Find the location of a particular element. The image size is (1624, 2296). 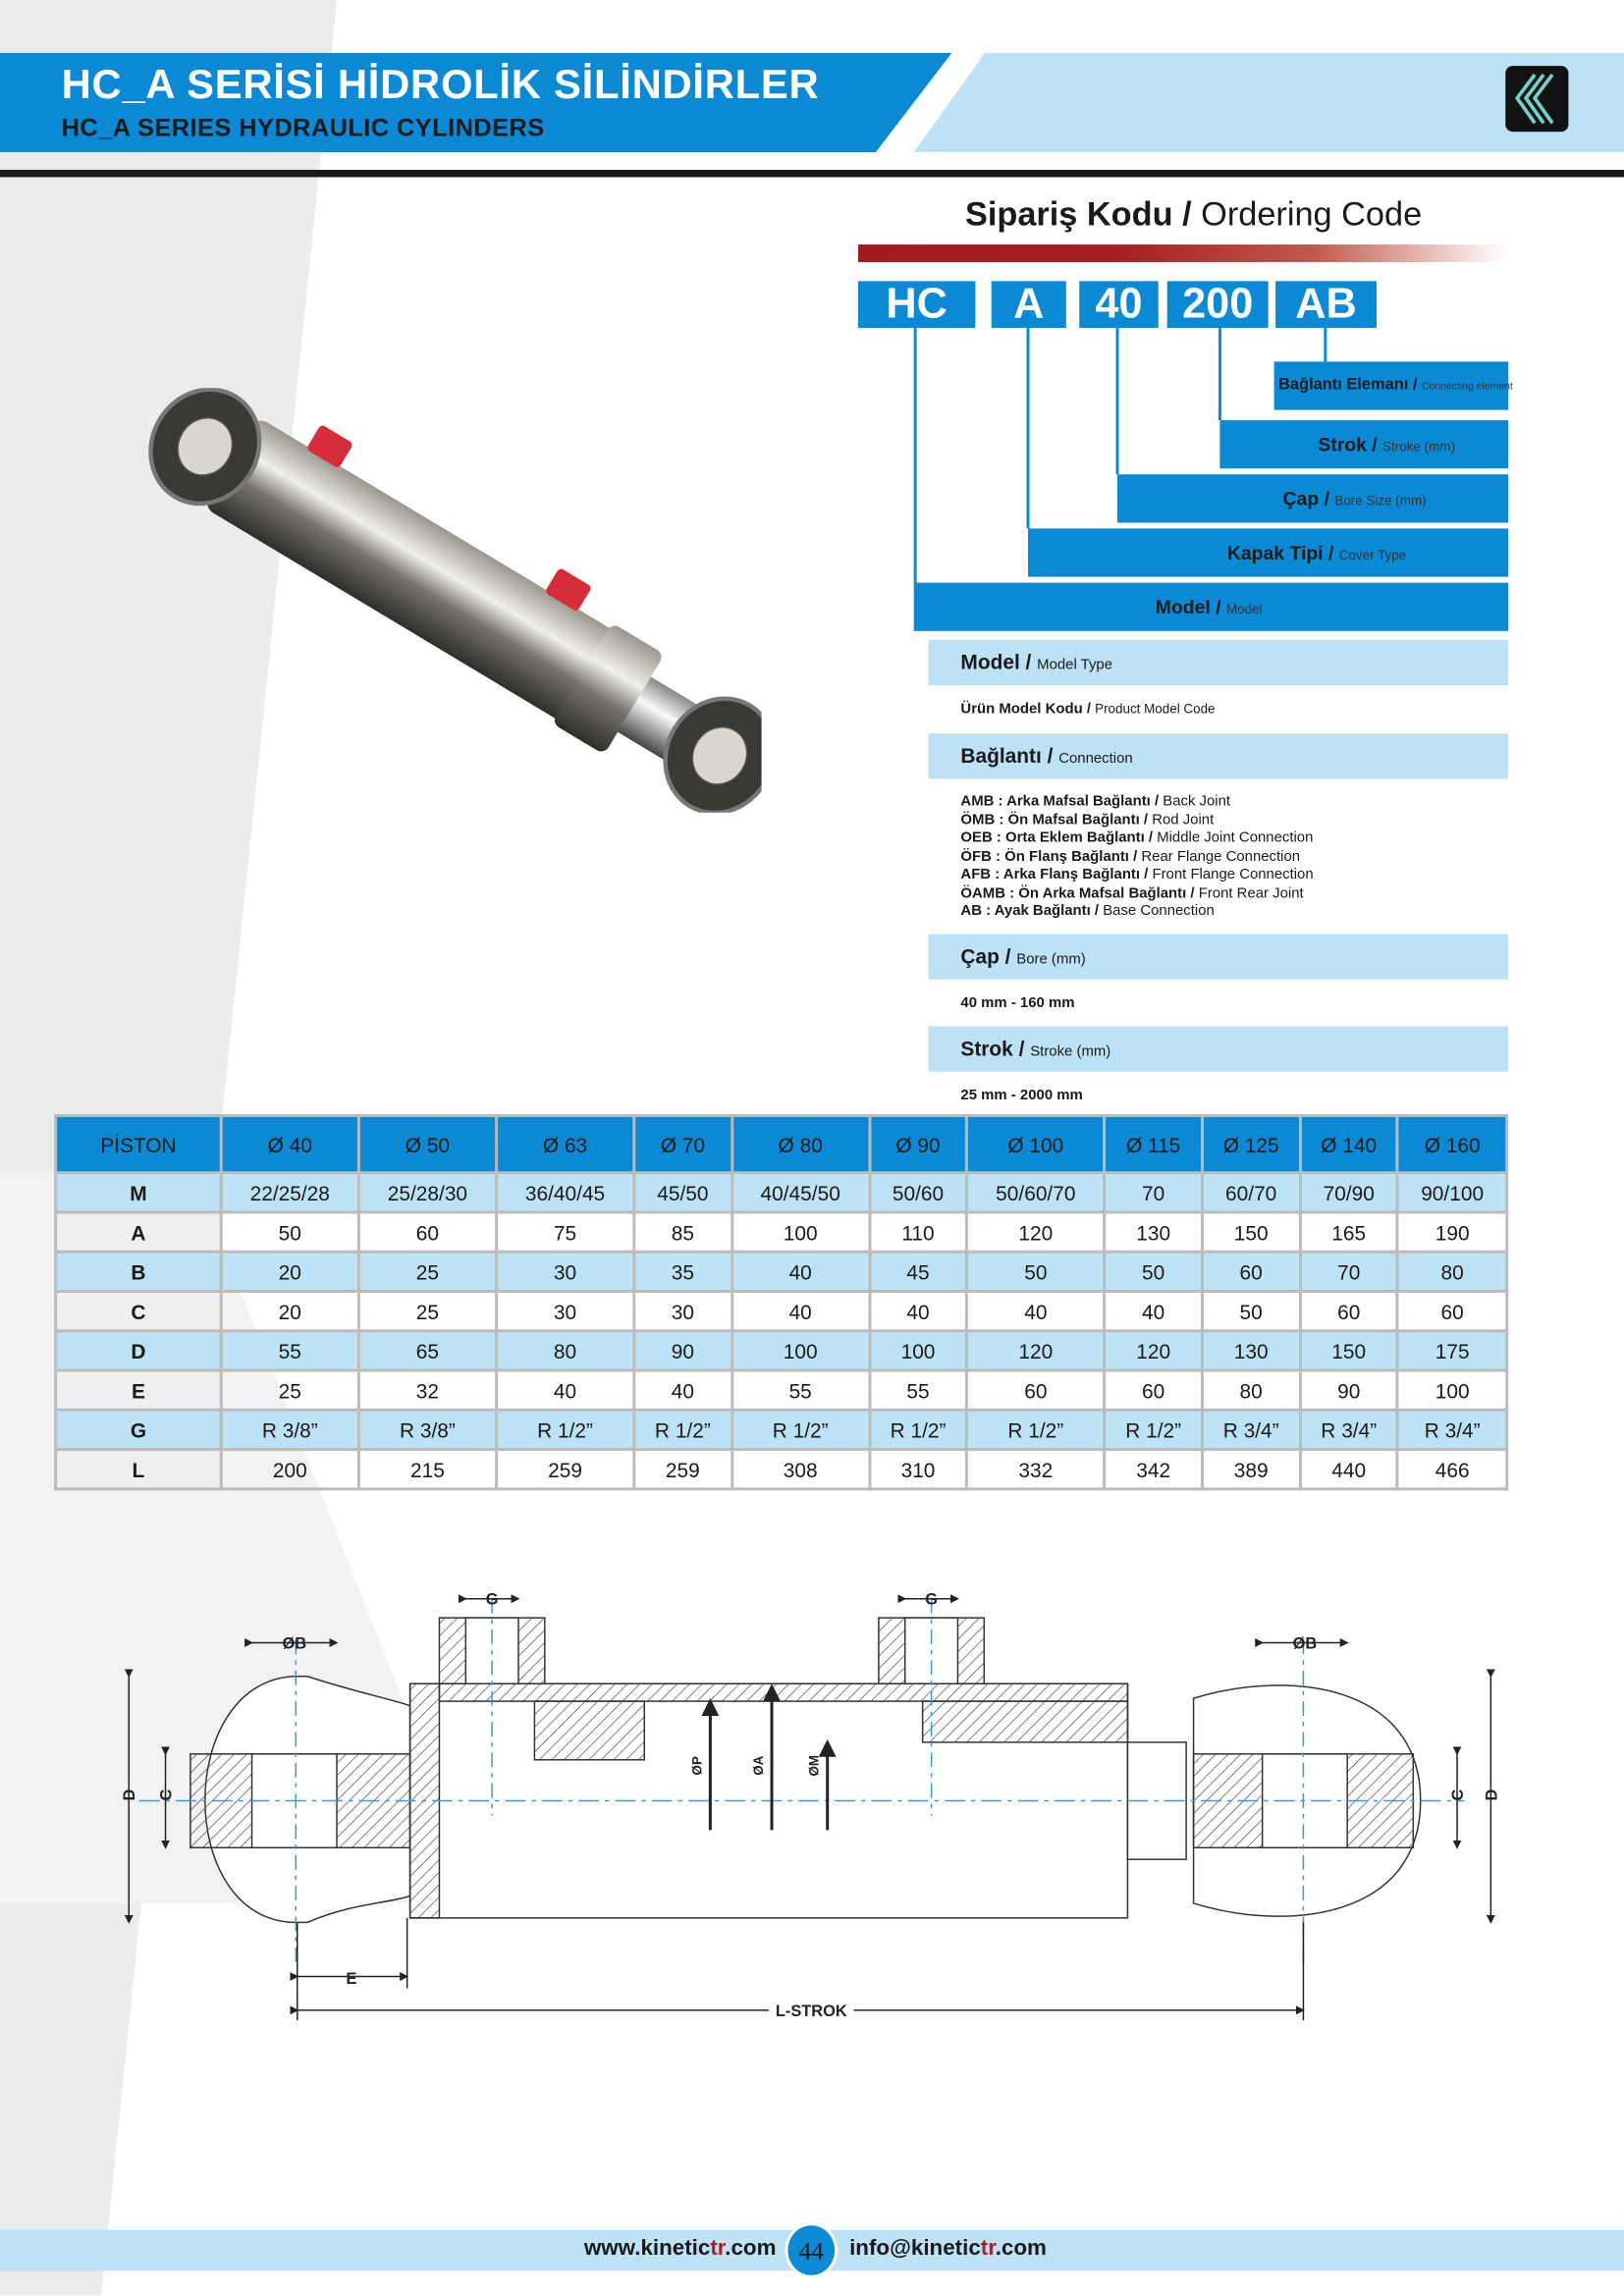

table-cell: 35 is located at coordinates (682, 1271).